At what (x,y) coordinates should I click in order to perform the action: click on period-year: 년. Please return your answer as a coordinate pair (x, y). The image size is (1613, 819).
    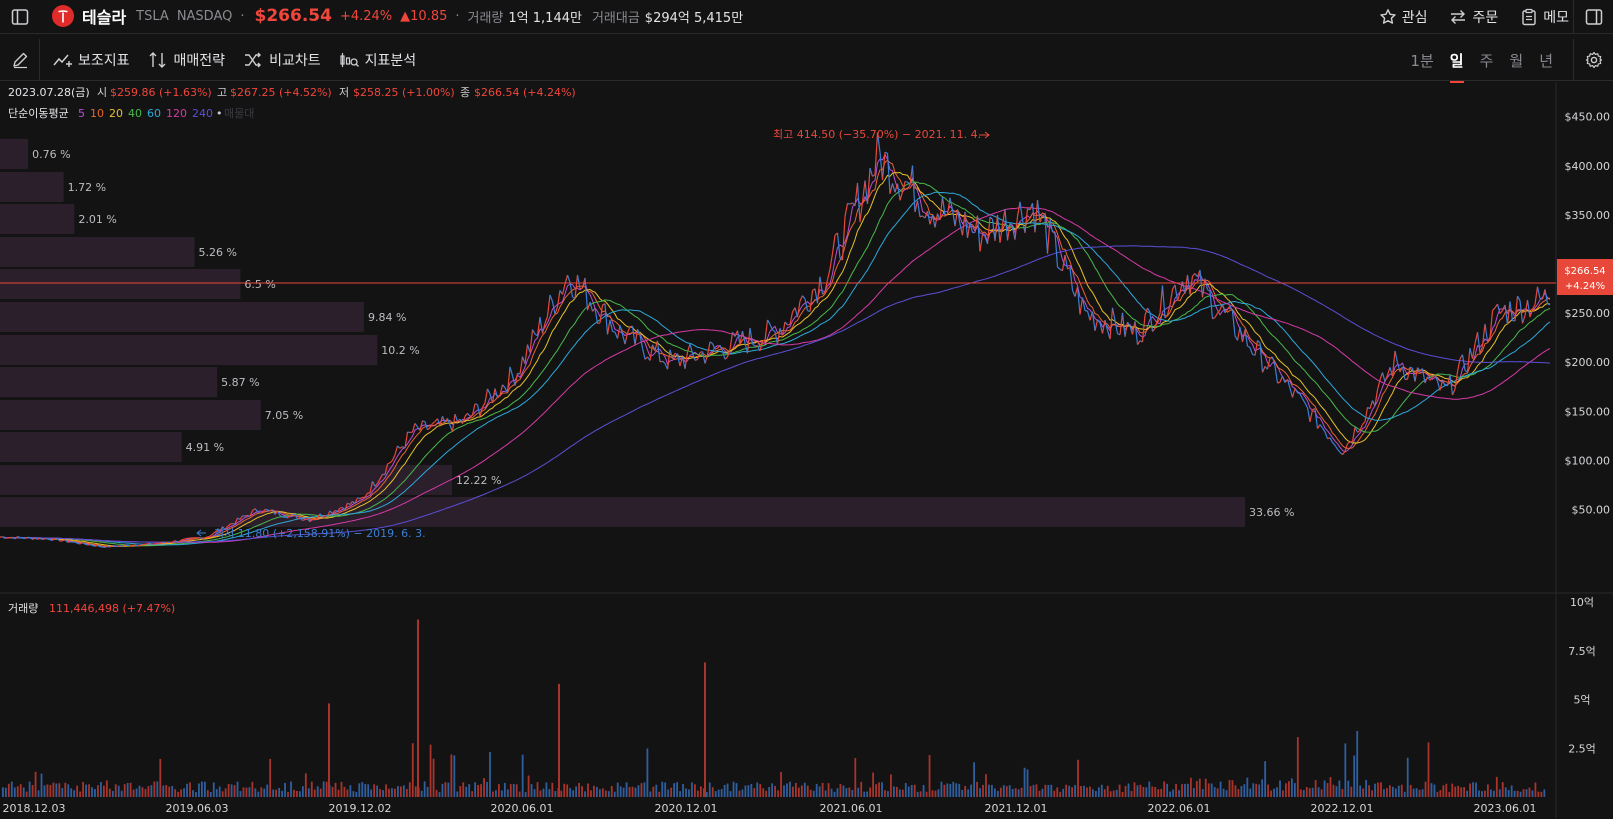
    Looking at the image, I should click on (1546, 60).